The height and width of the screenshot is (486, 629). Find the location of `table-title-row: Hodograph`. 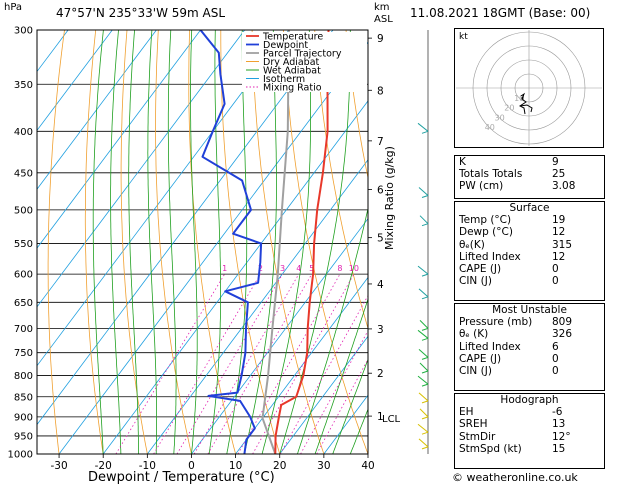

table-title-row: Hodograph is located at coordinates (529, 400).